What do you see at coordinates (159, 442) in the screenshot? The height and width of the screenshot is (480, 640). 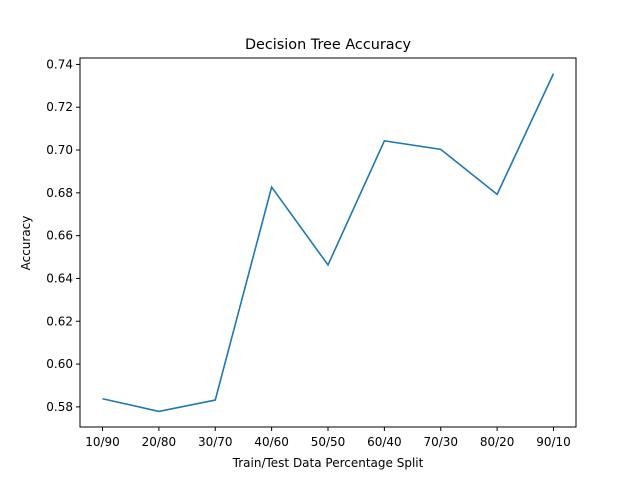 I see `x-tick-label: 20/80` at bounding box center [159, 442].